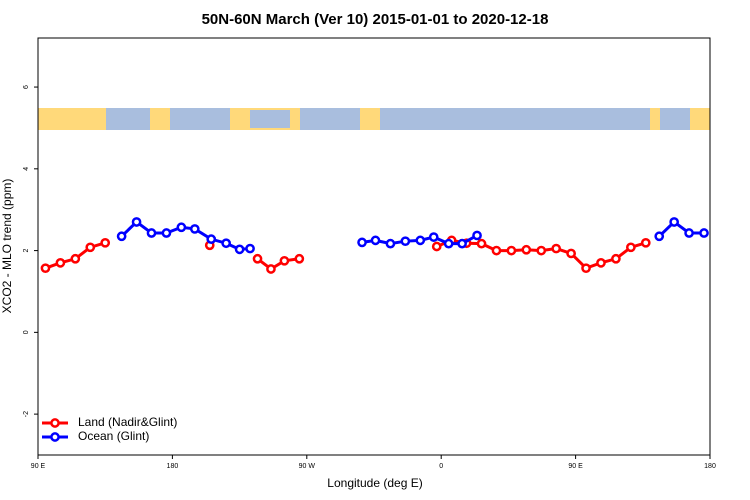  Describe the element at coordinates (374, 483) in the screenshot. I see `x-axis-label: Longitude (deg E)` at that location.